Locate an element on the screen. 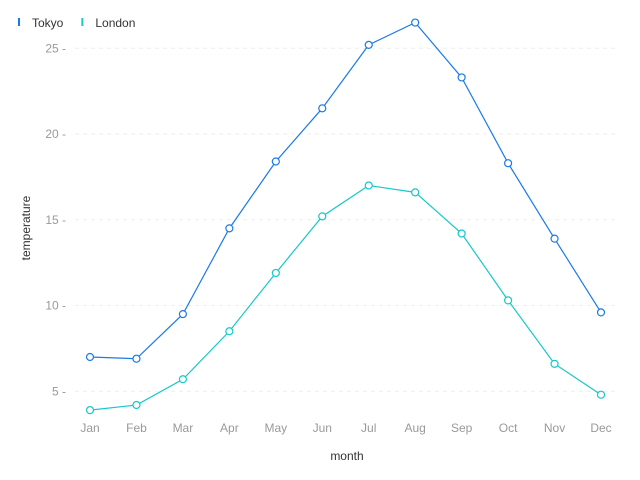 The image size is (640, 480). x-tick-label: Nov is located at coordinates (554, 428).